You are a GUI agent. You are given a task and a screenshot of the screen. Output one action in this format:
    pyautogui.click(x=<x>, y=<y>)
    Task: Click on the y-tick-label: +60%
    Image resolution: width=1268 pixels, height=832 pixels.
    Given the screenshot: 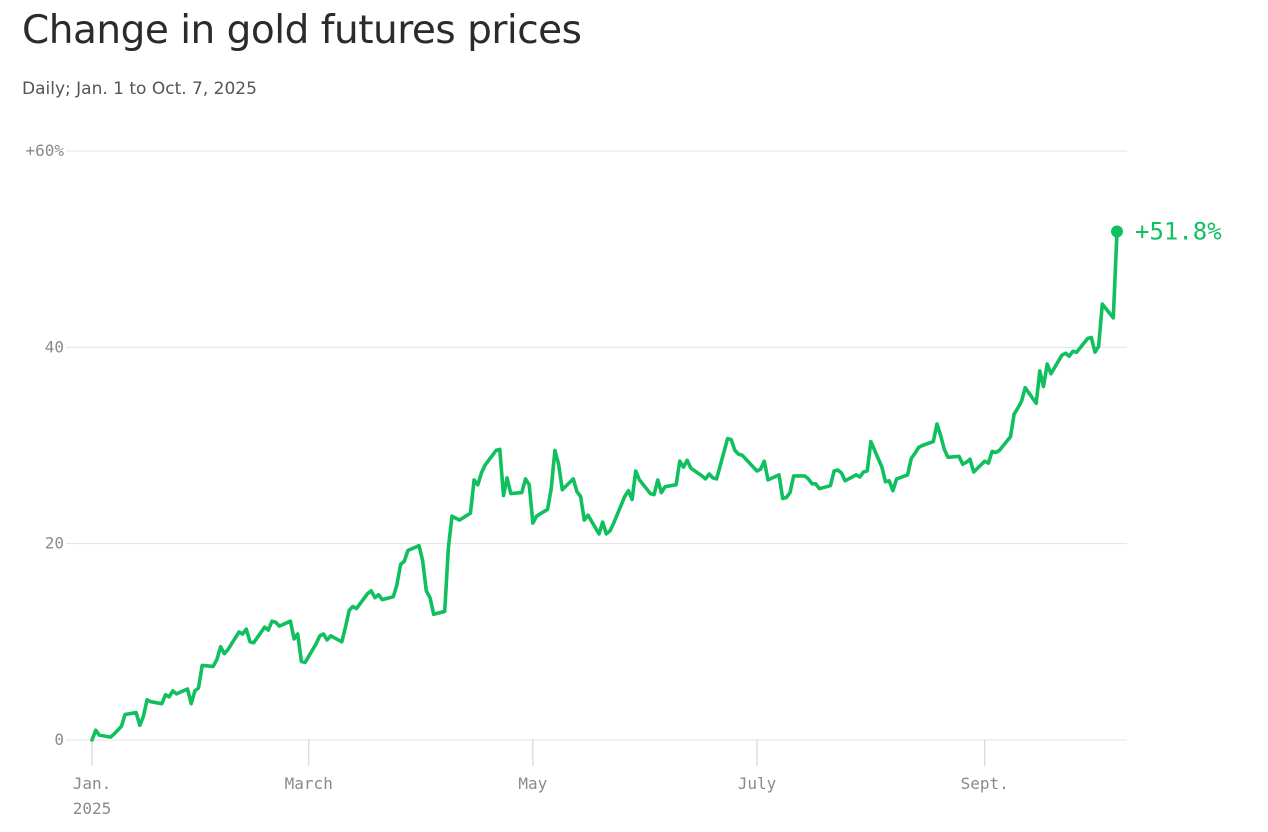 What is the action you would take?
    pyautogui.click(x=44, y=150)
    